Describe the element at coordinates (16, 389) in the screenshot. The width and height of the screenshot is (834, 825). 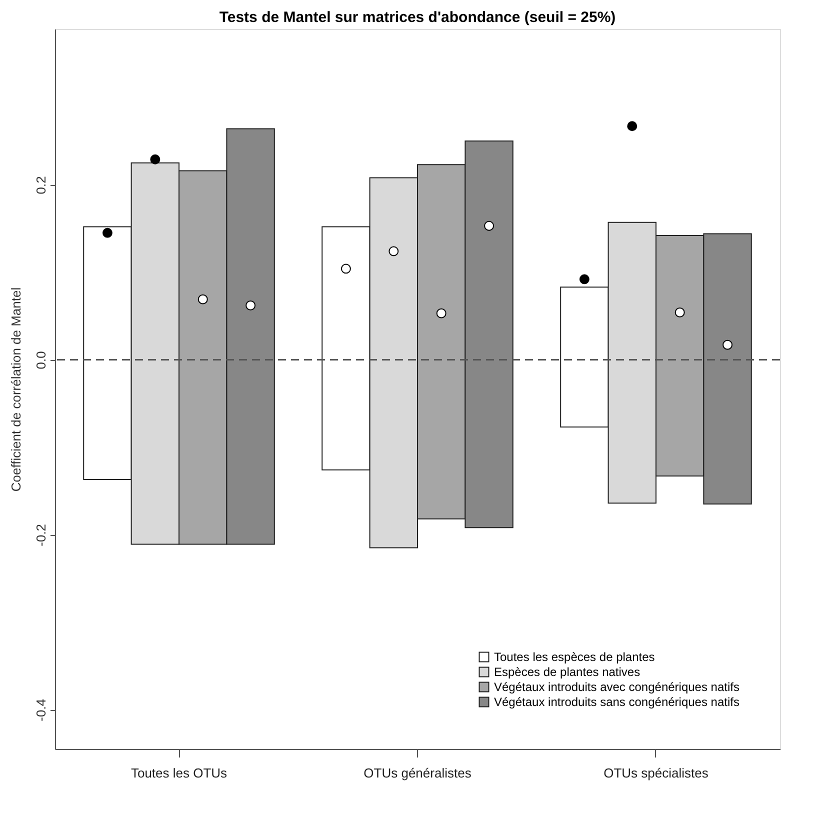
I see `y-axis-title: Coefficient de corrélation de Mantel` at that location.